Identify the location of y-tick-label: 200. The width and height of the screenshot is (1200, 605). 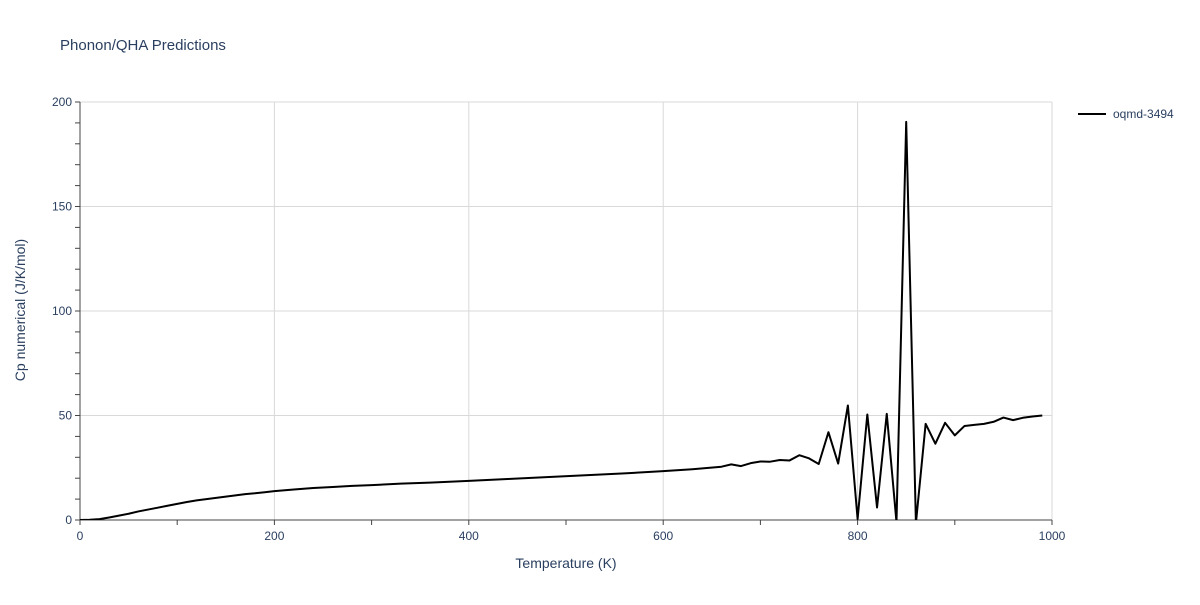
(62, 102).